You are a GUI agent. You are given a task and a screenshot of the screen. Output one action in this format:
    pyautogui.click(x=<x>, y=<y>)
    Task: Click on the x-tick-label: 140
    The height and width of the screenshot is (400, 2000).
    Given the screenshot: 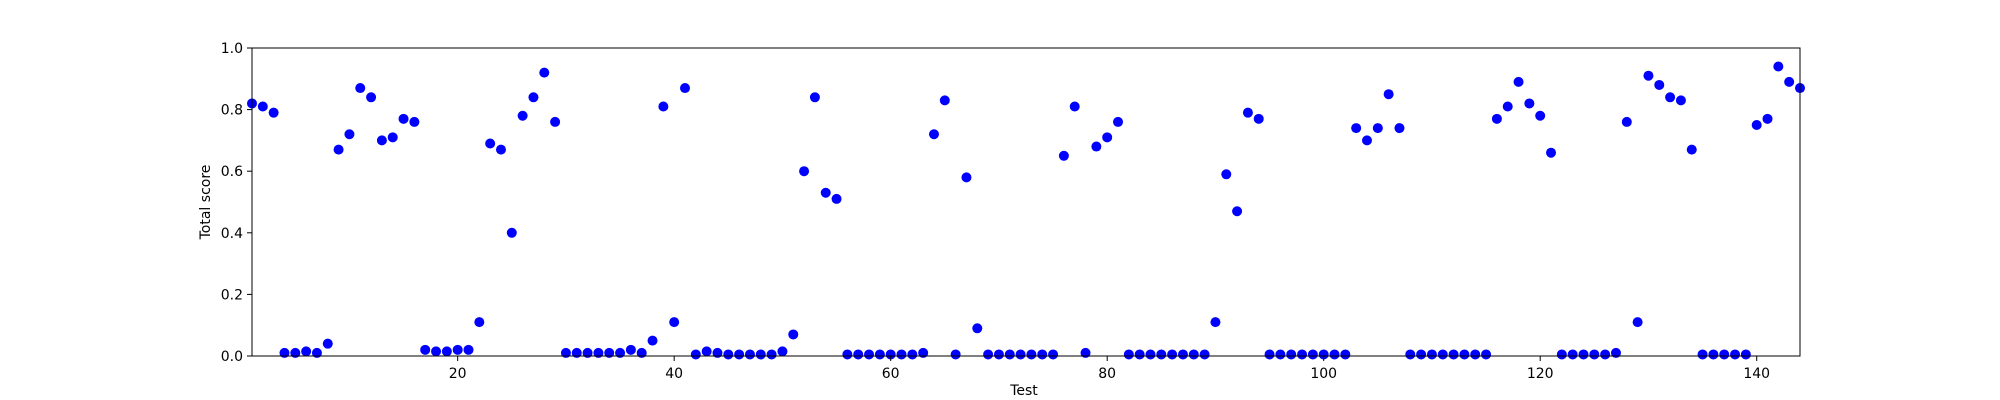 What is the action you would take?
    pyautogui.click(x=1756, y=374)
    